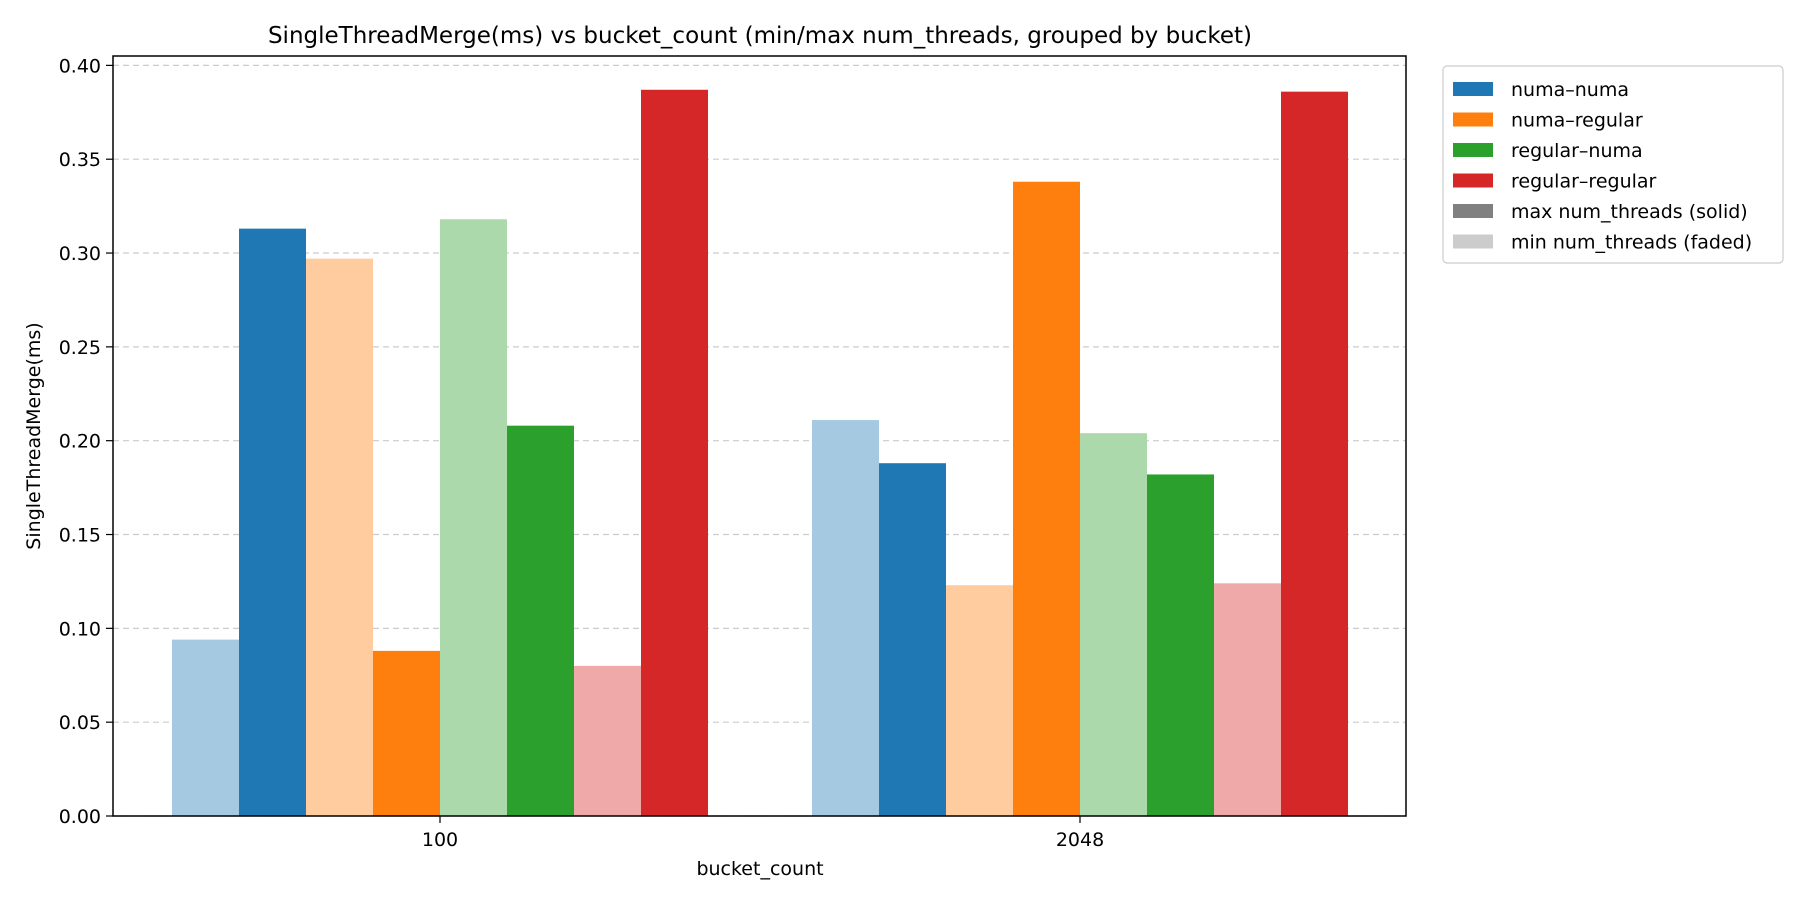 The height and width of the screenshot is (900, 1800). Describe the element at coordinates (1046, 498) in the screenshot. I see `bar-numa-regular-max-2048` at that location.